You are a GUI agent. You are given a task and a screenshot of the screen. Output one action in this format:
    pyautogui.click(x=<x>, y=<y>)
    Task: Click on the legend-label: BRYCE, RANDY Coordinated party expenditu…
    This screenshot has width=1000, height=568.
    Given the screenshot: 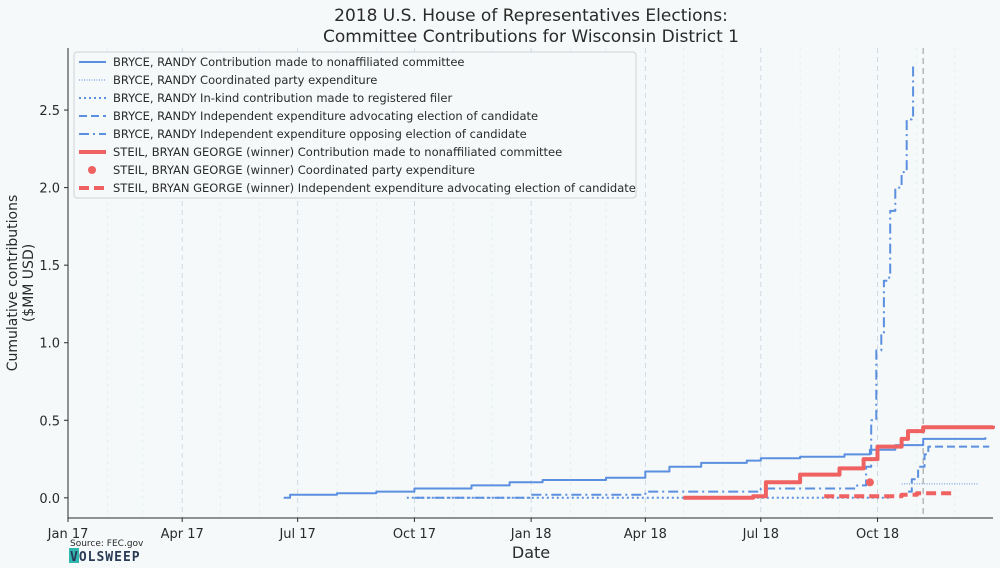 What is the action you would take?
    pyautogui.click(x=245, y=80)
    